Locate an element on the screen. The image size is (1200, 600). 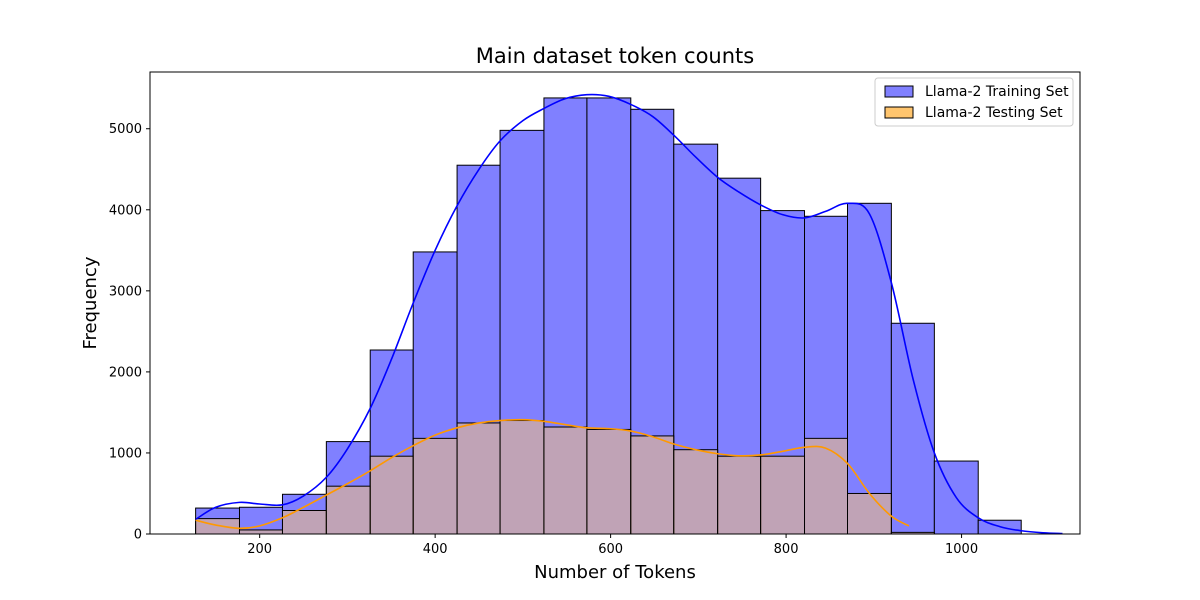
y-tick-label: 4000 is located at coordinates (125, 210).